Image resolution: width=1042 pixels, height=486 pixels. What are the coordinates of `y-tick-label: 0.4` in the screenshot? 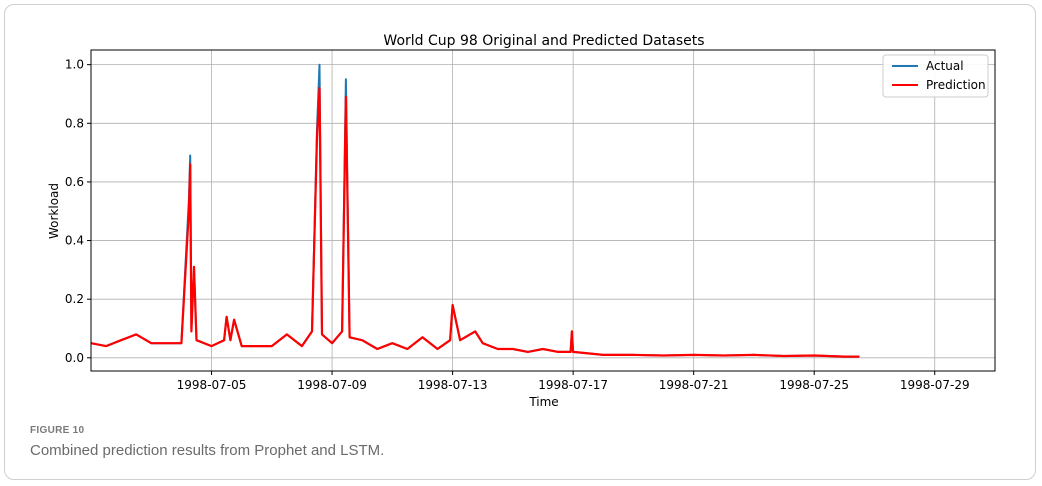 It's located at (74, 241).